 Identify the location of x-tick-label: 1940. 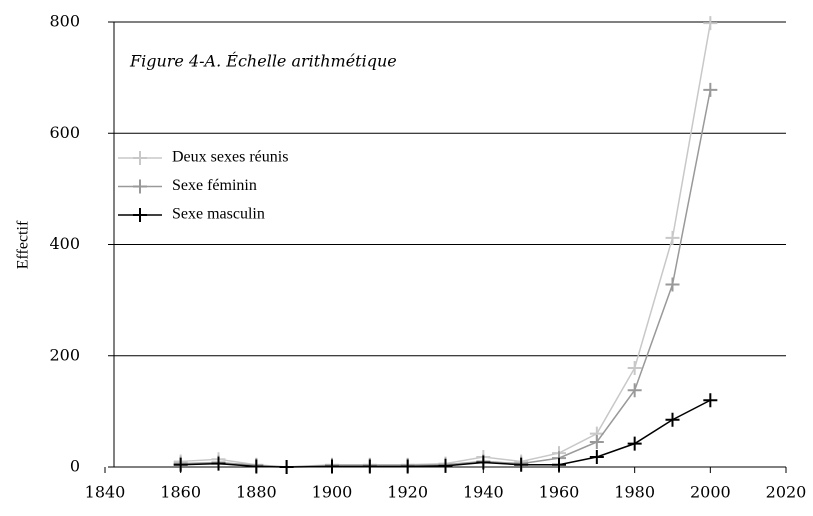
(483, 492).